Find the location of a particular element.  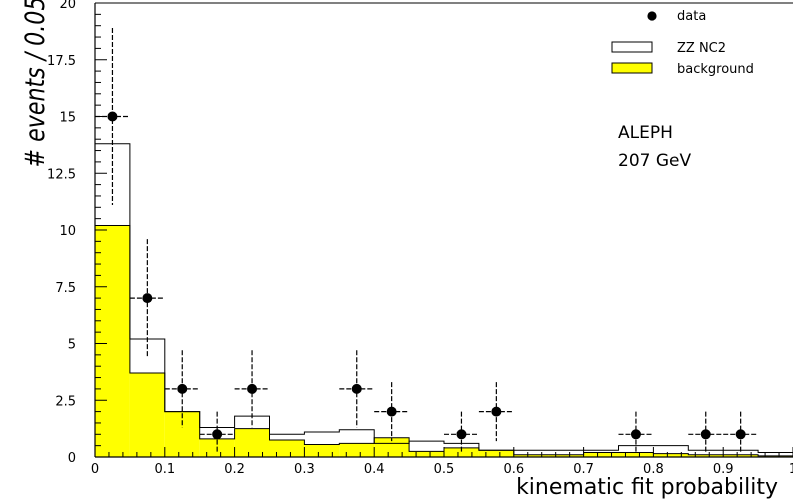

y-tick-label: 17.5 is located at coordinates (61, 61).